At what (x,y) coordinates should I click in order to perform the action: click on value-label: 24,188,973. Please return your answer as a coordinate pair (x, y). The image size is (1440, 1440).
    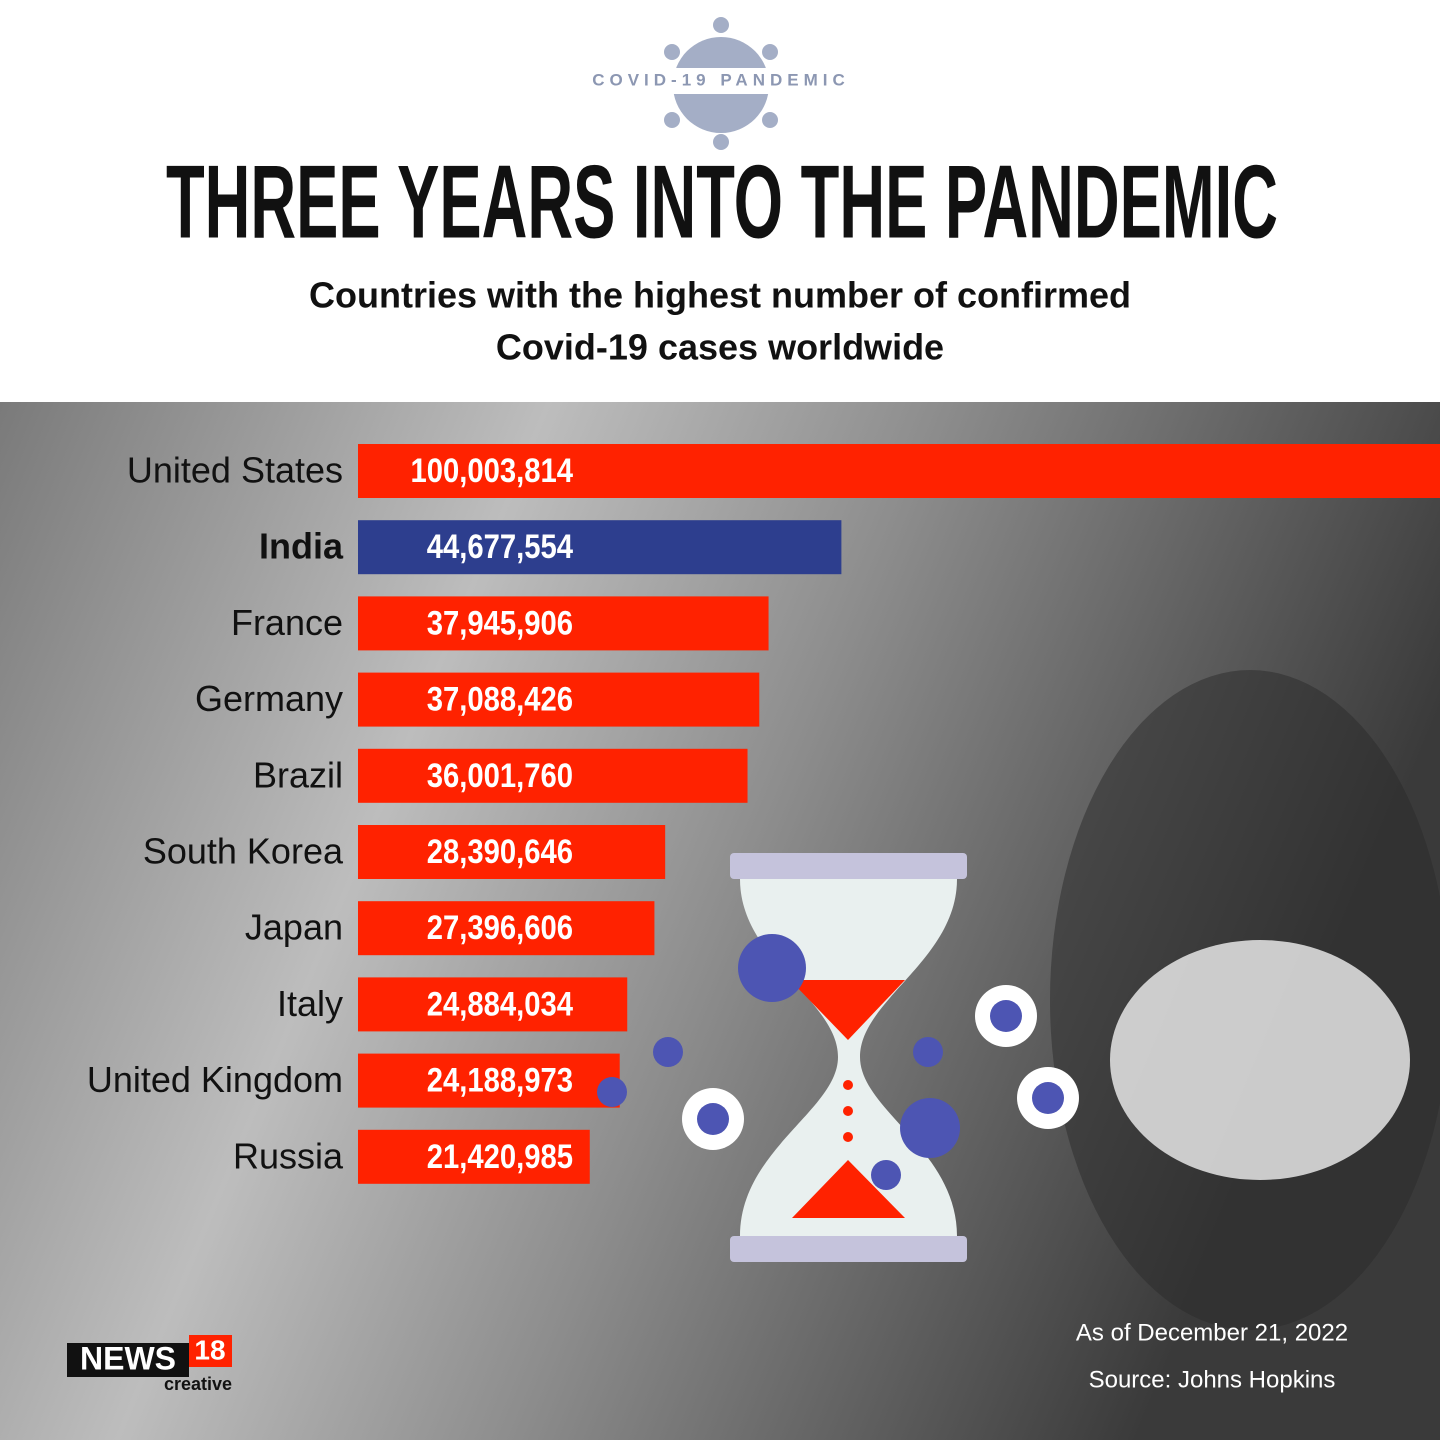
    Looking at the image, I should click on (500, 1079).